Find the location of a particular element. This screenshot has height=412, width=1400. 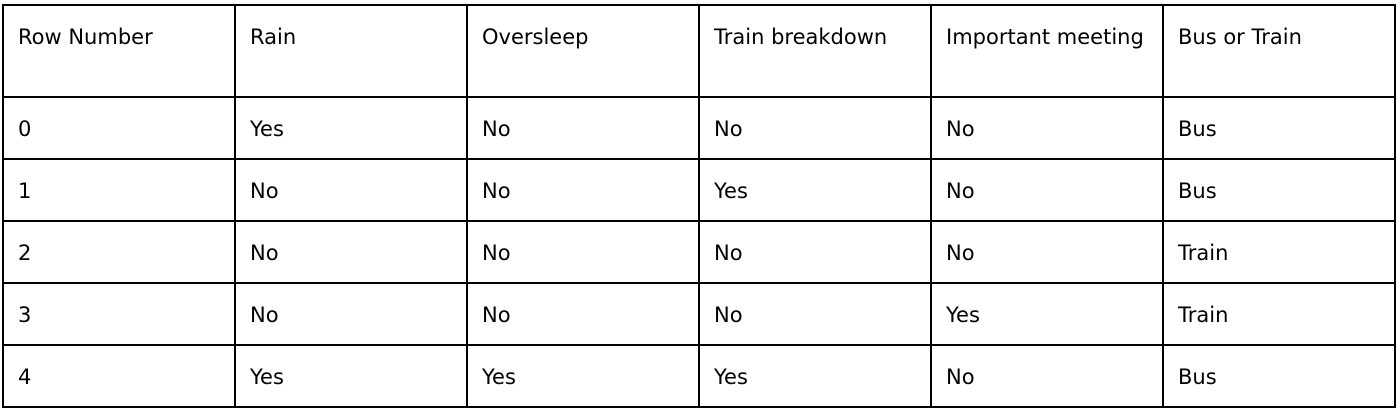

column-header-rain: Rain is located at coordinates (351, 51).